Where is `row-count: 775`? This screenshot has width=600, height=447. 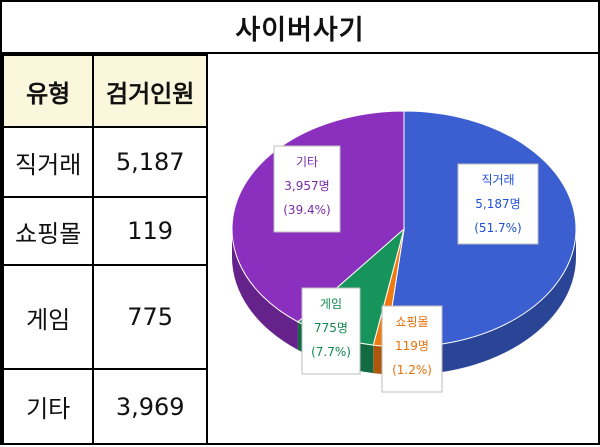
row-count: 775 is located at coordinates (150, 317).